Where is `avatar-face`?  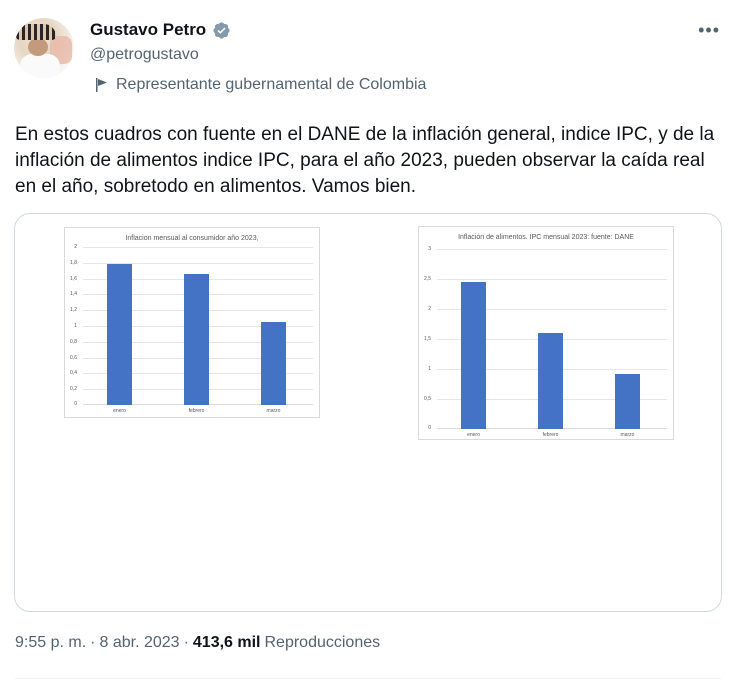 avatar-face is located at coordinates (38, 47).